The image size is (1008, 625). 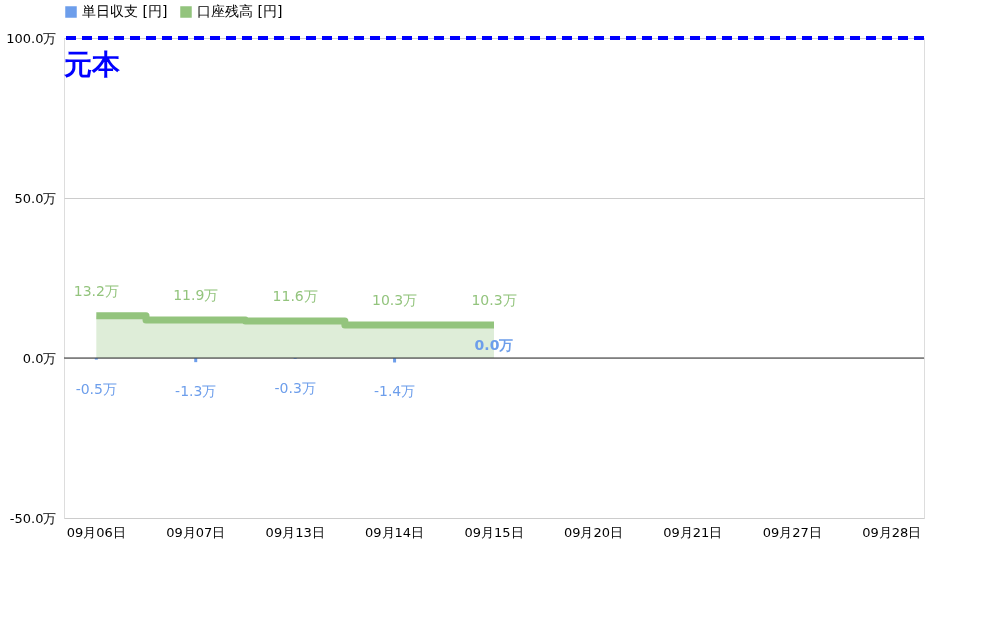 What do you see at coordinates (33, 518) in the screenshot?
I see `y-tick-label: -50.0万` at bounding box center [33, 518].